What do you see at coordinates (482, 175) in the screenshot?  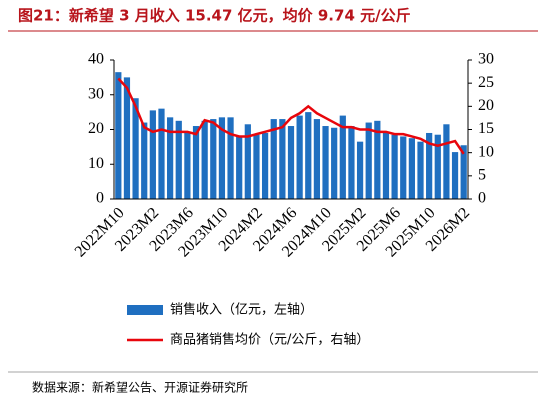 I see `y2-tick-label: 5` at bounding box center [482, 175].